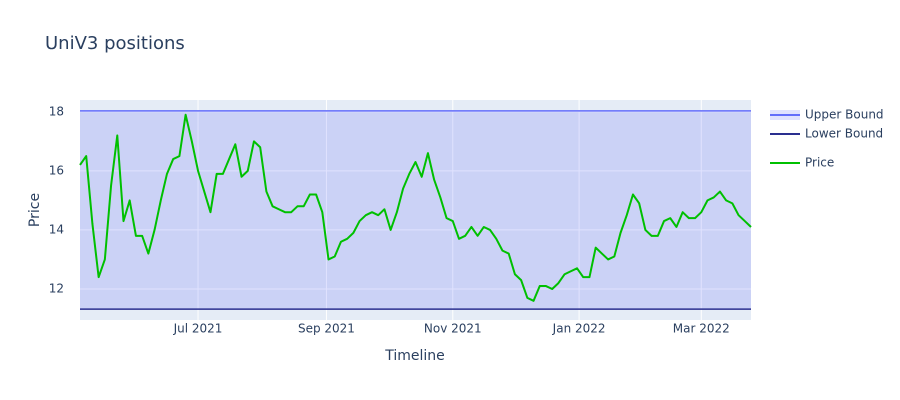 This screenshot has height=400, width=900. Describe the element at coordinates (844, 115) in the screenshot. I see `legend-label: Upper Bound` at that location.